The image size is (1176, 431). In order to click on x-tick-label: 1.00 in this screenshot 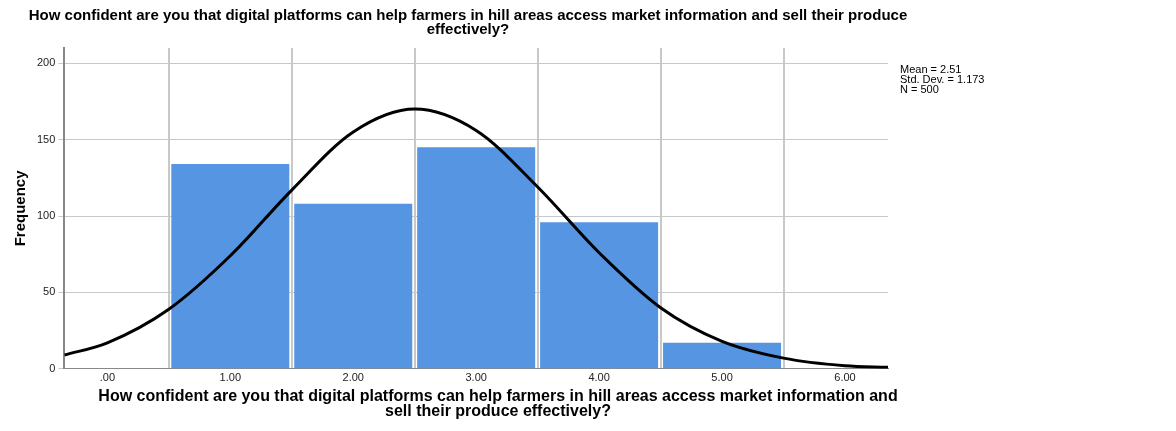, I will do `click(230, 377)`.